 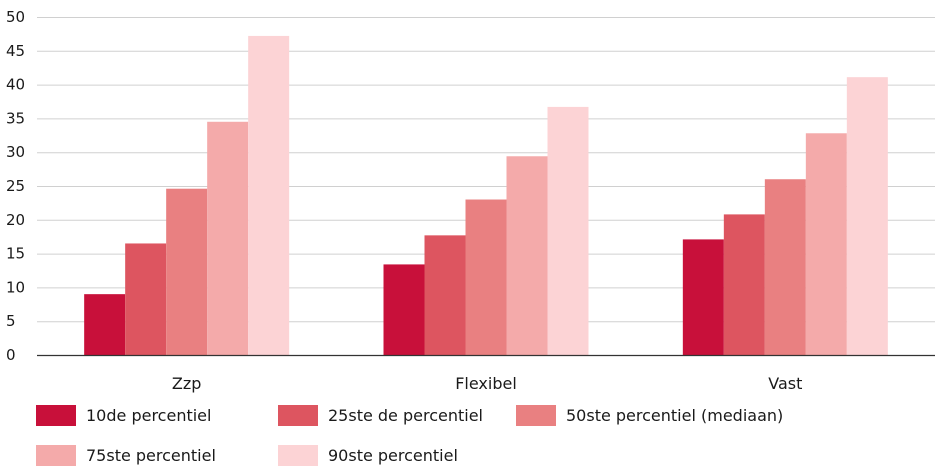 What do you see at coordinates (15, 254) in the screenshot?
I see `y-tick-label: 15` at bounding box center [15, 254].